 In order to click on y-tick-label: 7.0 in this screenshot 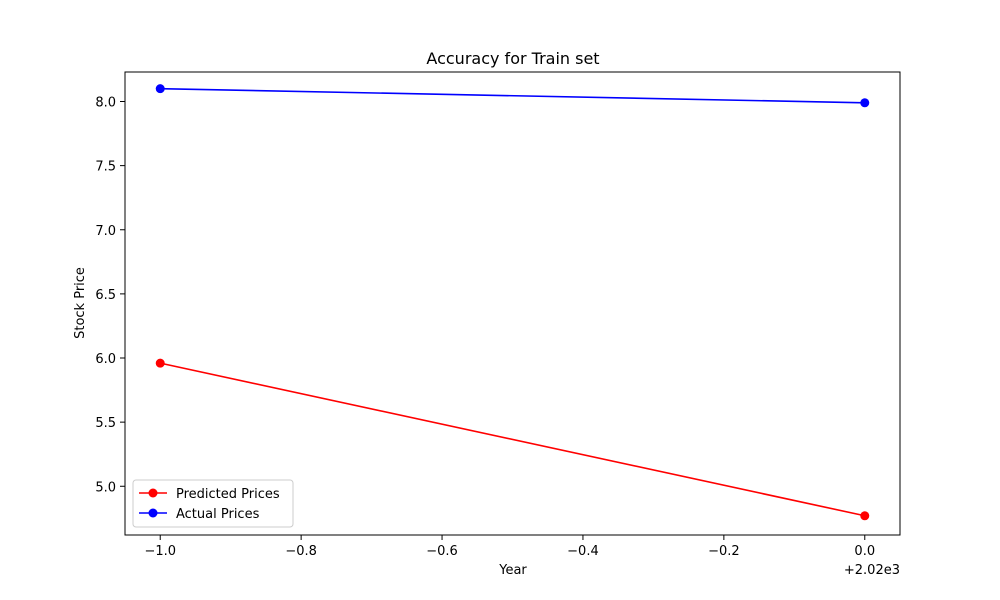, I will do `click(105, 231)`.